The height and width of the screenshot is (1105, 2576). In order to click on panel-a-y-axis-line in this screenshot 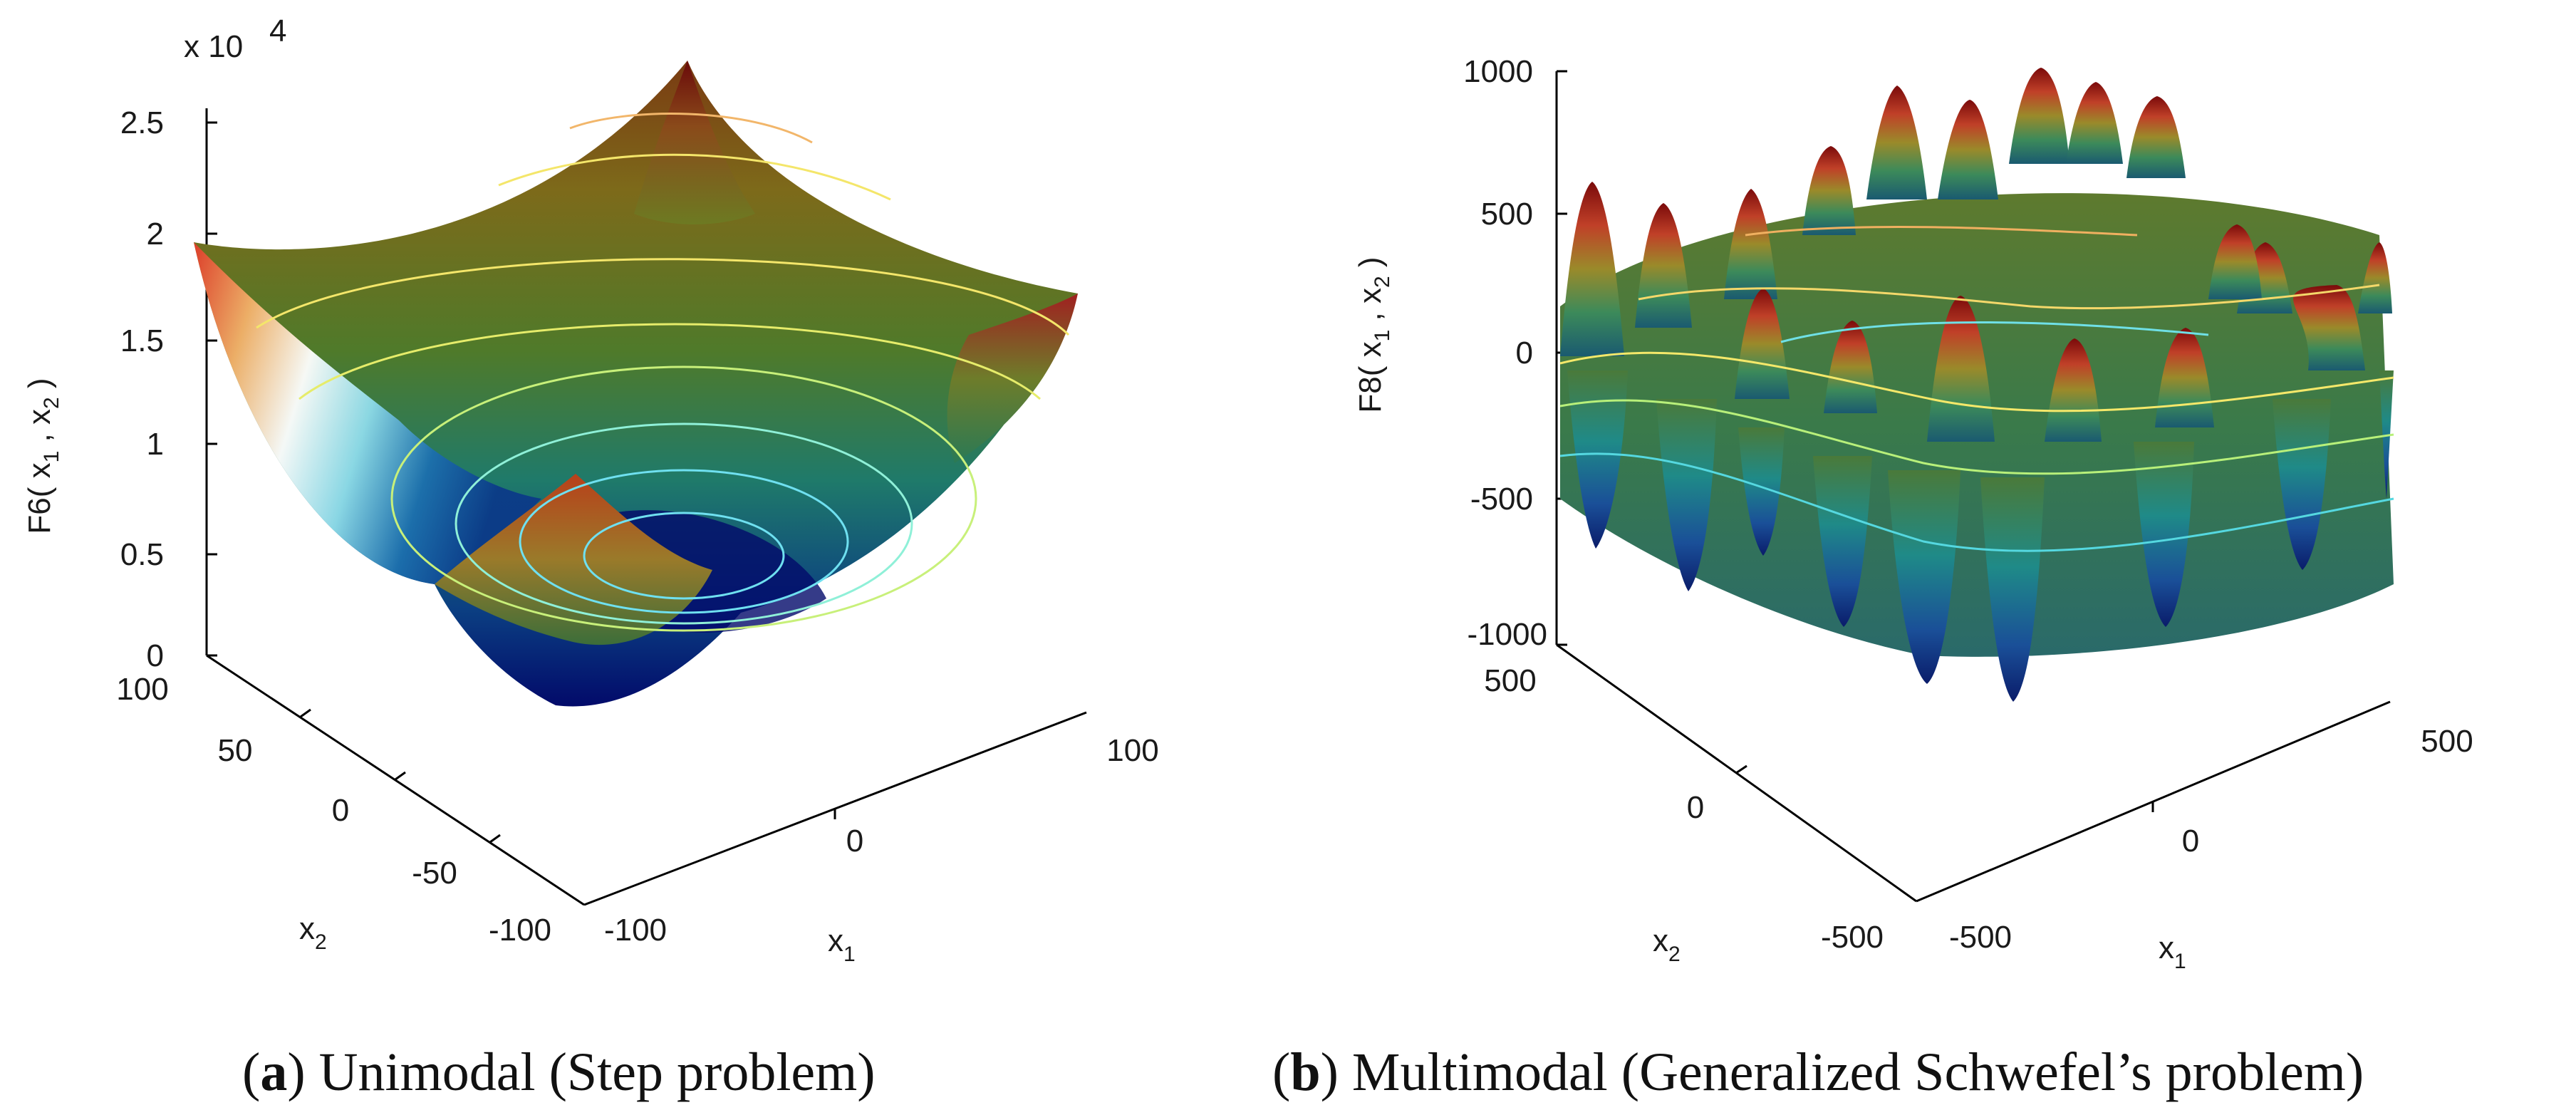, I will do `click(395, 780)`.